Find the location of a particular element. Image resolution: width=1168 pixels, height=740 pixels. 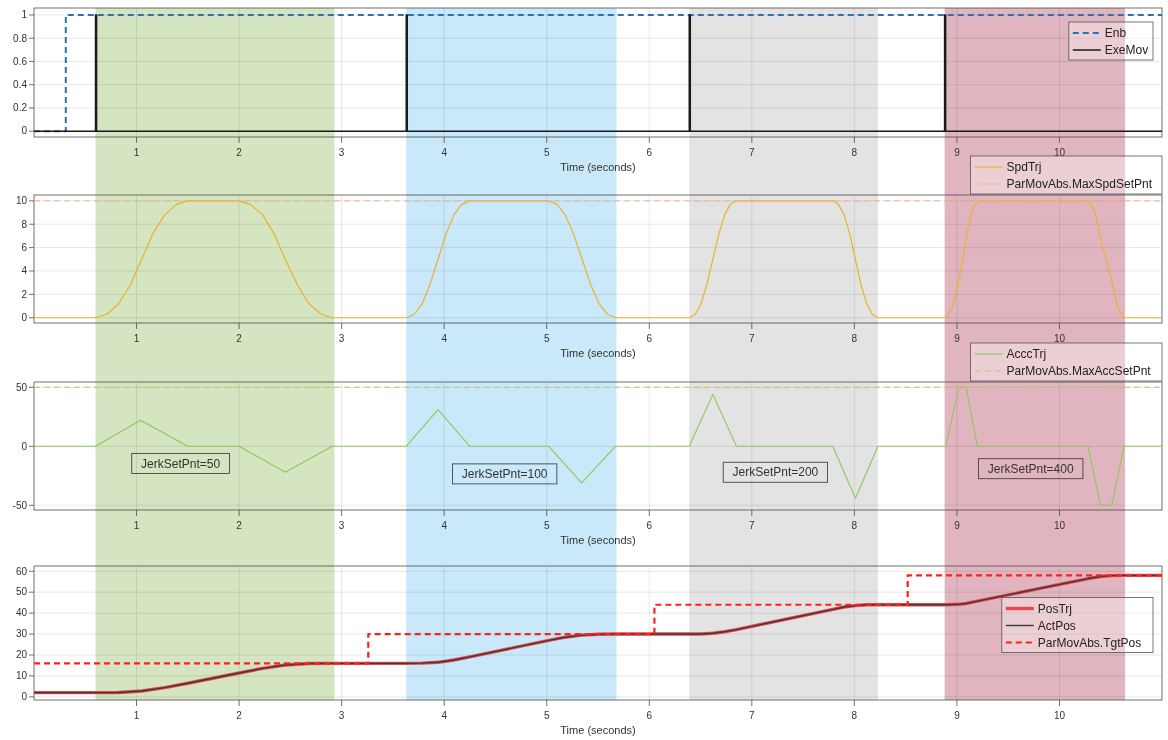

annotation: JerkSetPnt=200 is located at coordinates (775, 472).